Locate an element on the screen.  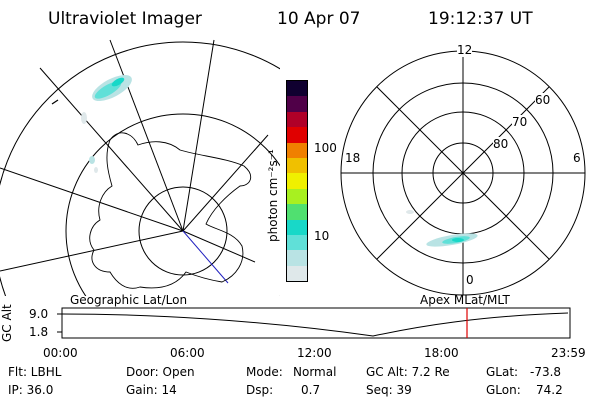
time-tick: 18:00 is located at coordinates (441, 353).